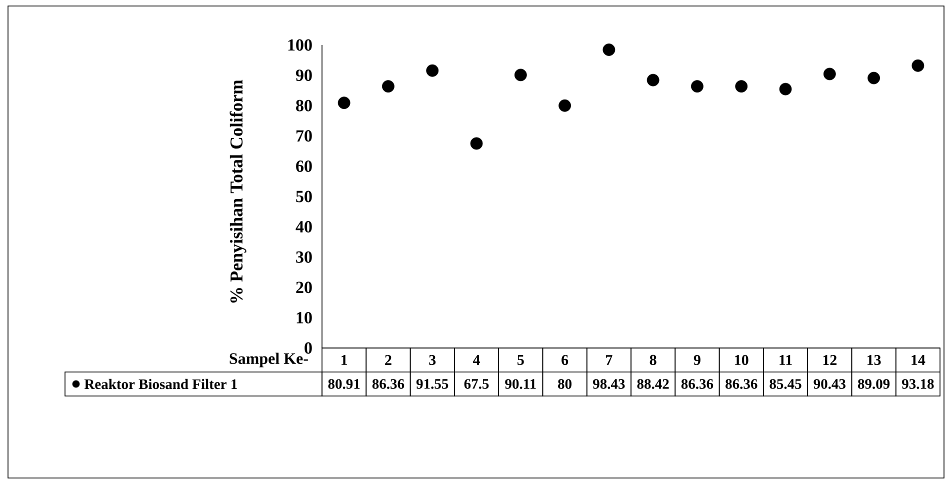 This screenshot has height=484, width=950. Describe the element at coordinates (741, 360) in the screenshot. I see `x-tick-label: 10` at that location.